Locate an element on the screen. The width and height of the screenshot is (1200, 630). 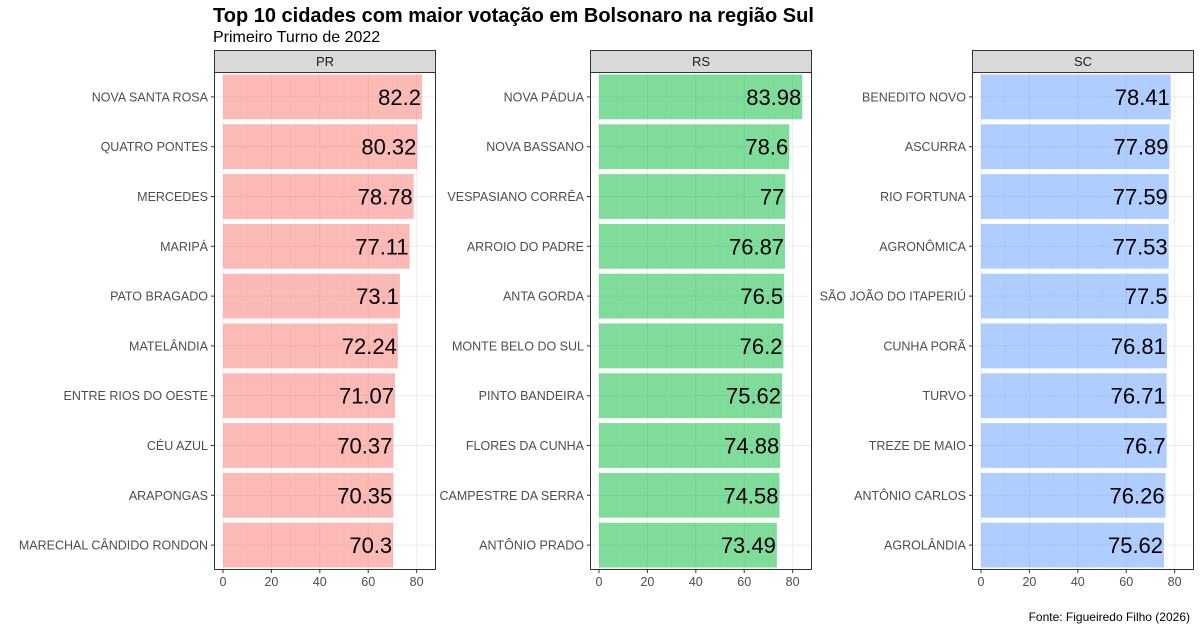
data-label-sc-8: 76.7 is located at coordinates (1144, 446).